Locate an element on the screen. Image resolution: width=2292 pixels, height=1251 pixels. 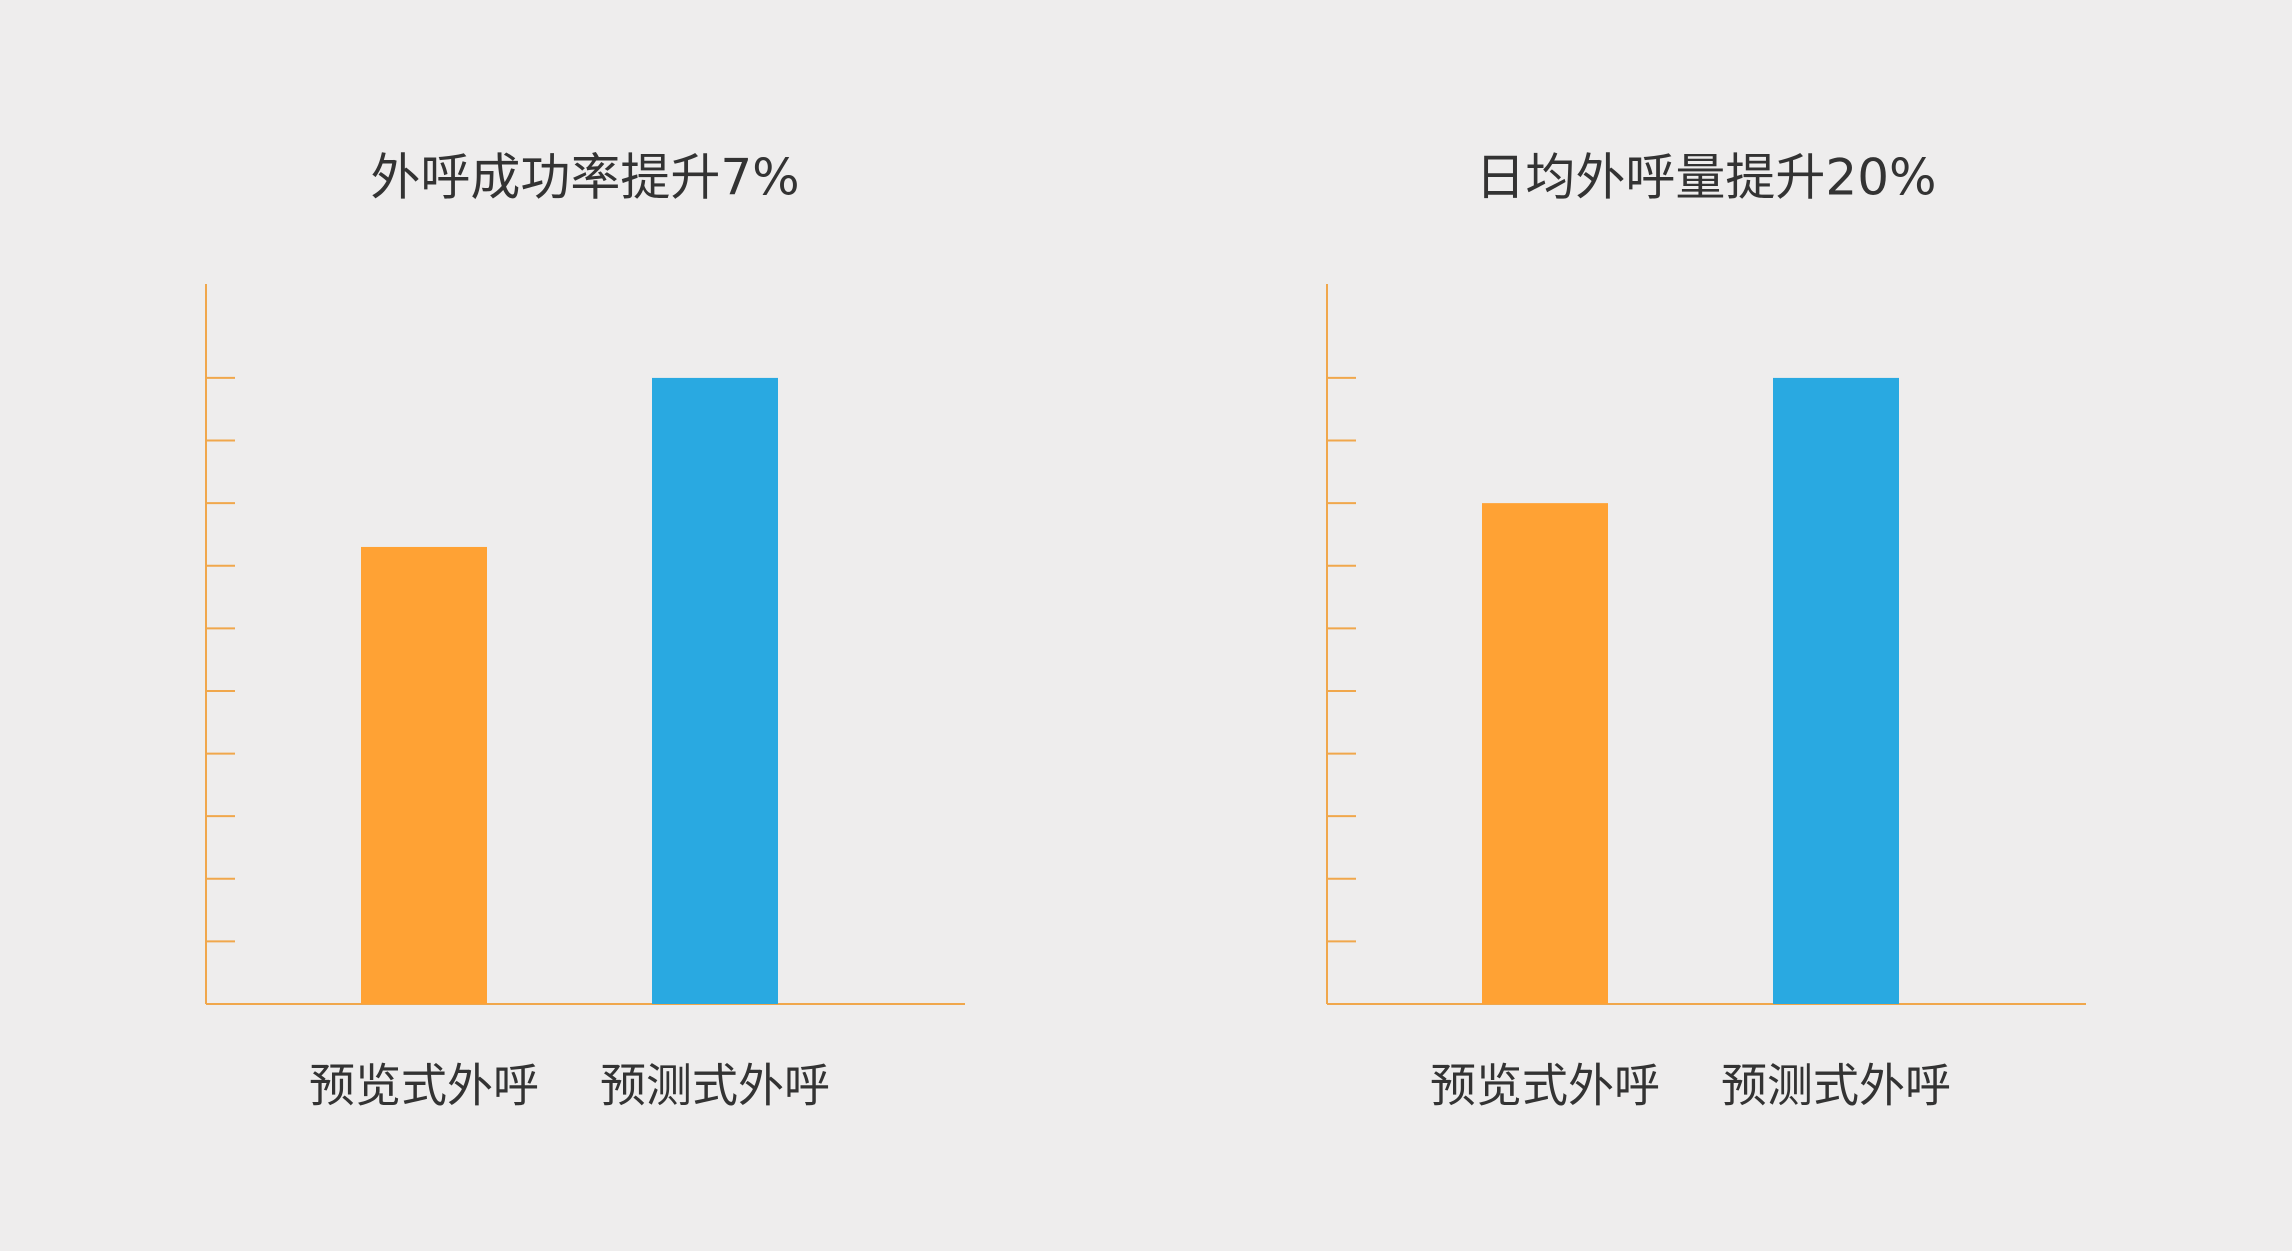
chart-title: 日均外呼量提升20% is located at coordinates (1705, 178).